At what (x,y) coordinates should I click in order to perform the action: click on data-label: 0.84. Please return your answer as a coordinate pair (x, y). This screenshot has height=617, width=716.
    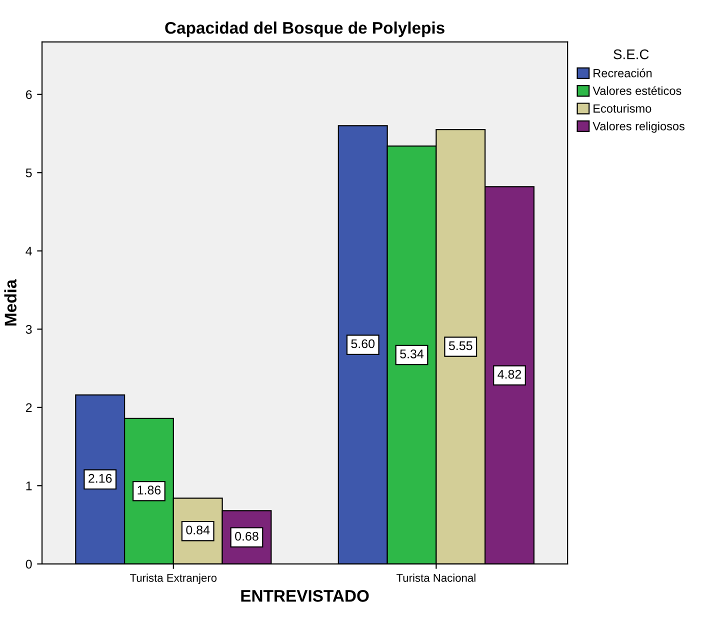
    Looking at the image, I should click on (198, 530).